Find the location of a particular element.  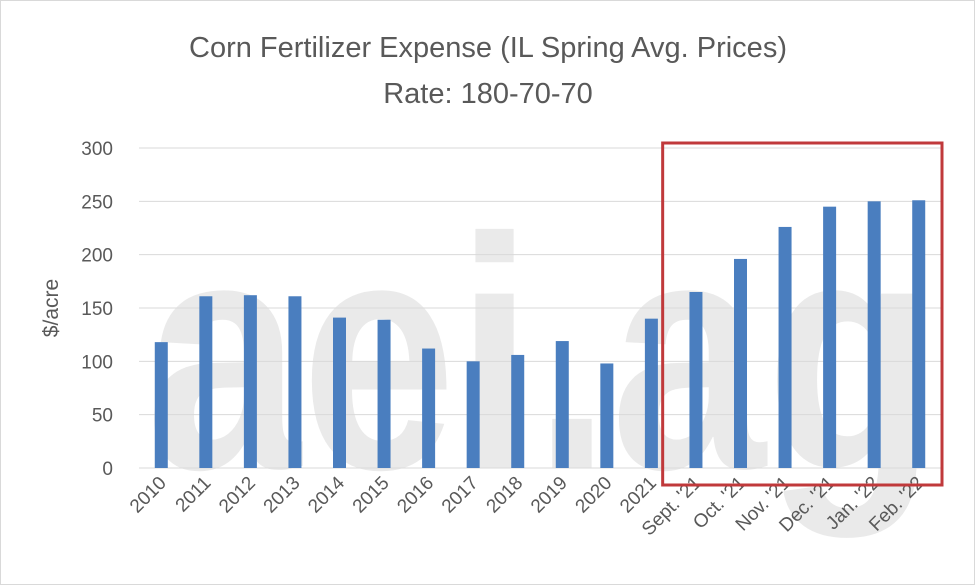

y-tick-label: 0 is located at coordinates (107, 469).